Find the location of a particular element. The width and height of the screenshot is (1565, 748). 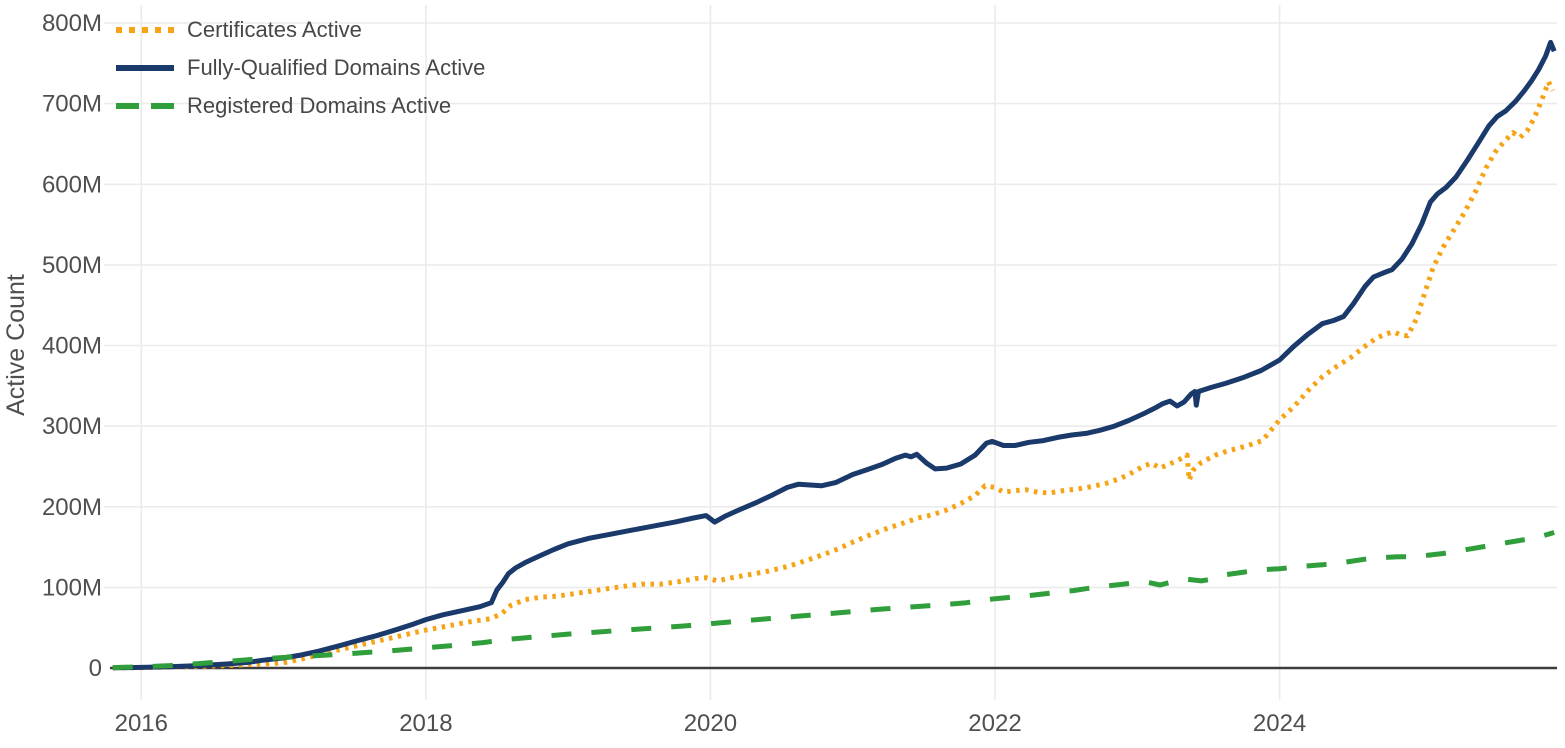

legend-item-certificates-active: Certificates Active is located at coordinates (300, 30).